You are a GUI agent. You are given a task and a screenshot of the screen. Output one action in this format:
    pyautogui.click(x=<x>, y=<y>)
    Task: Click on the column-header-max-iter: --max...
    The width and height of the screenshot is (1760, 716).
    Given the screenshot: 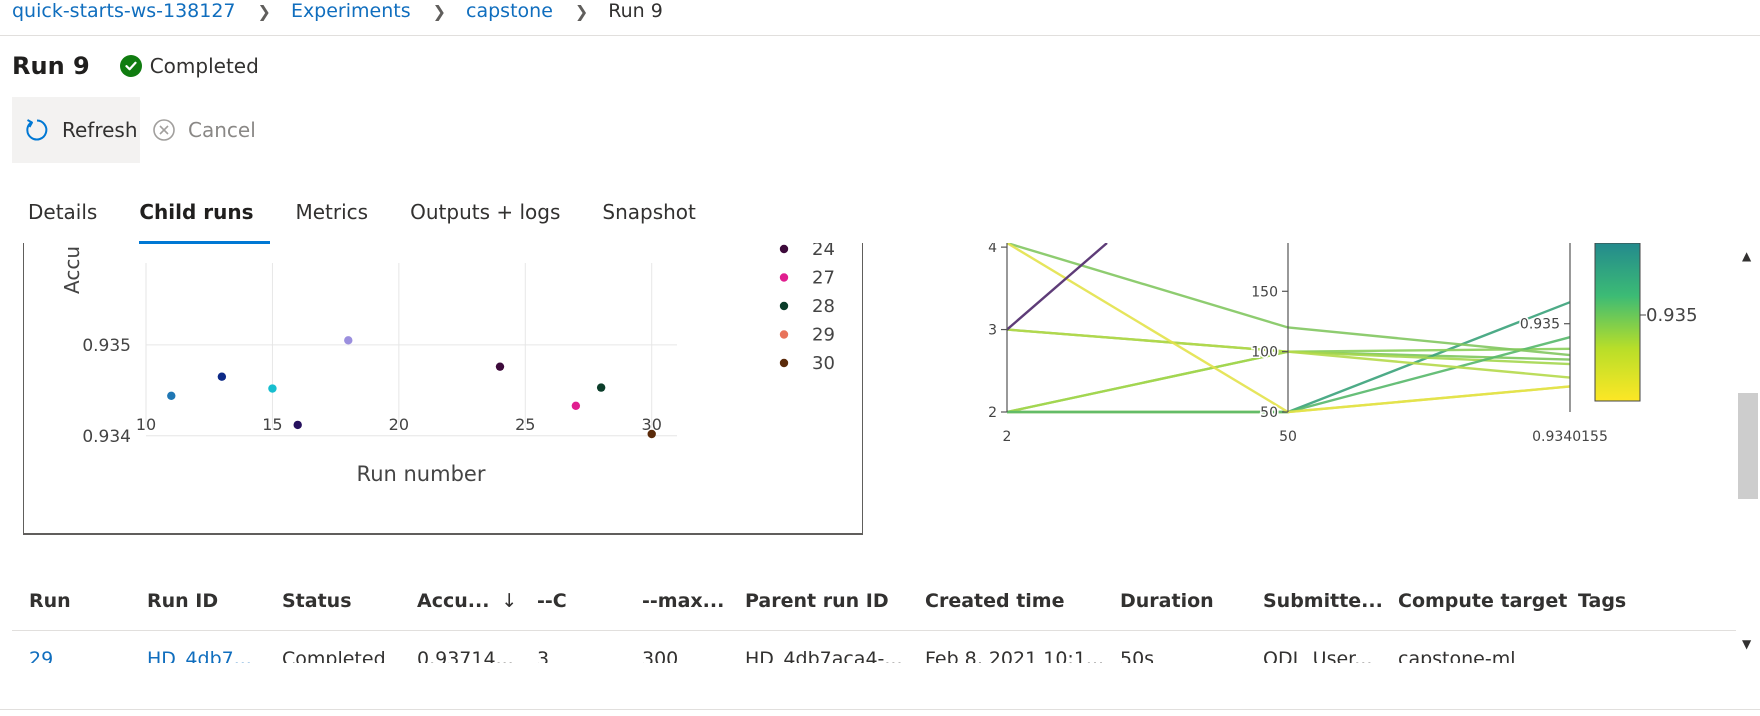 What is the action you would take?
    pyautogui.click(x=683, y=600)
    